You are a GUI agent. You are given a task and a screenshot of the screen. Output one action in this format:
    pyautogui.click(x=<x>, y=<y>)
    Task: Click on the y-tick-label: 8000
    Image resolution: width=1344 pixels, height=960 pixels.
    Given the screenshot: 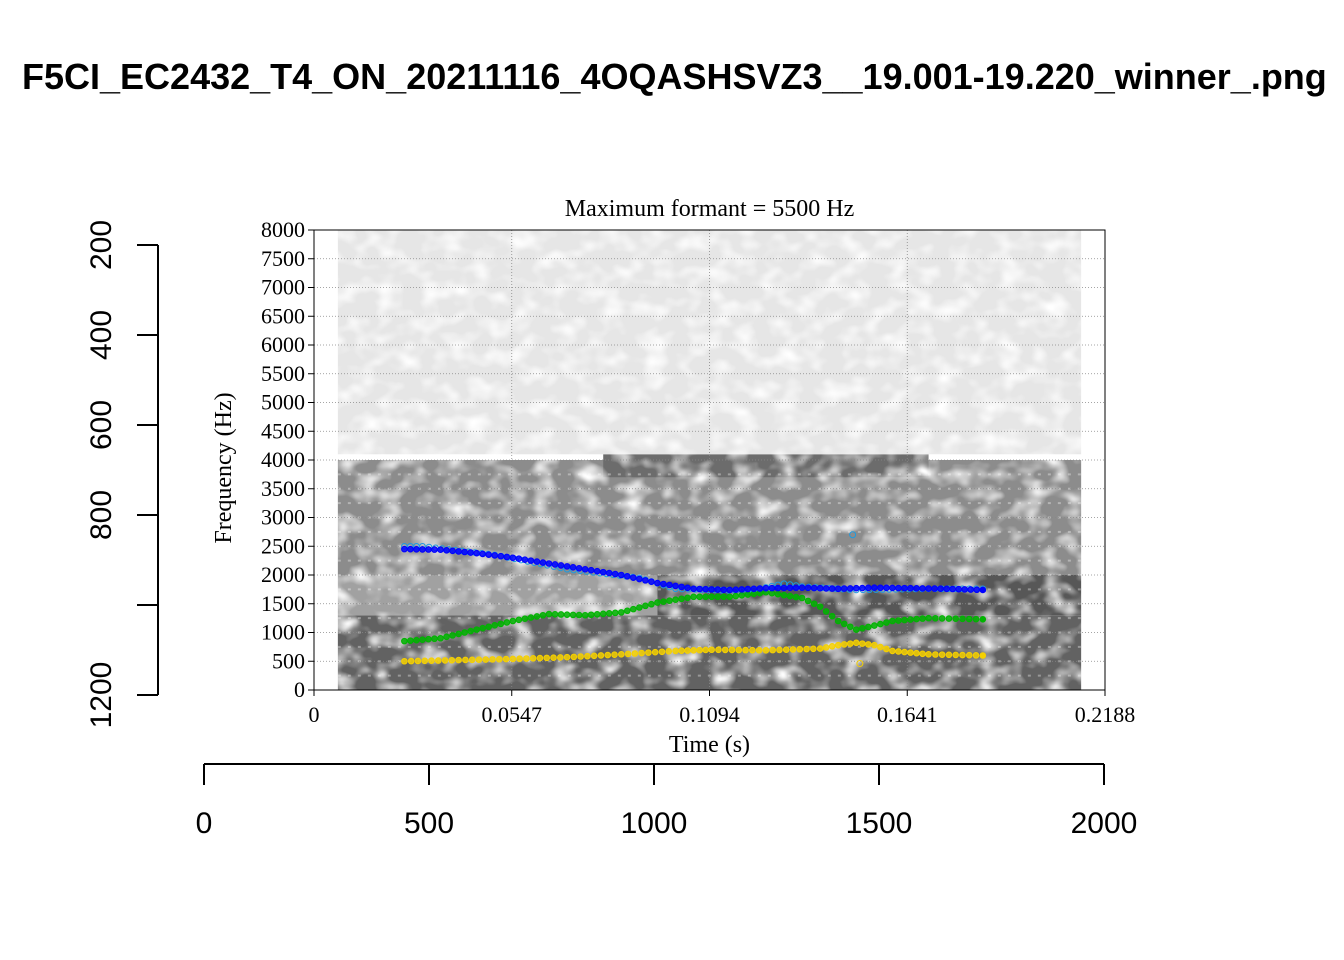 What is the action you would take?
    pyautogui.click(x=283, y=229)
    